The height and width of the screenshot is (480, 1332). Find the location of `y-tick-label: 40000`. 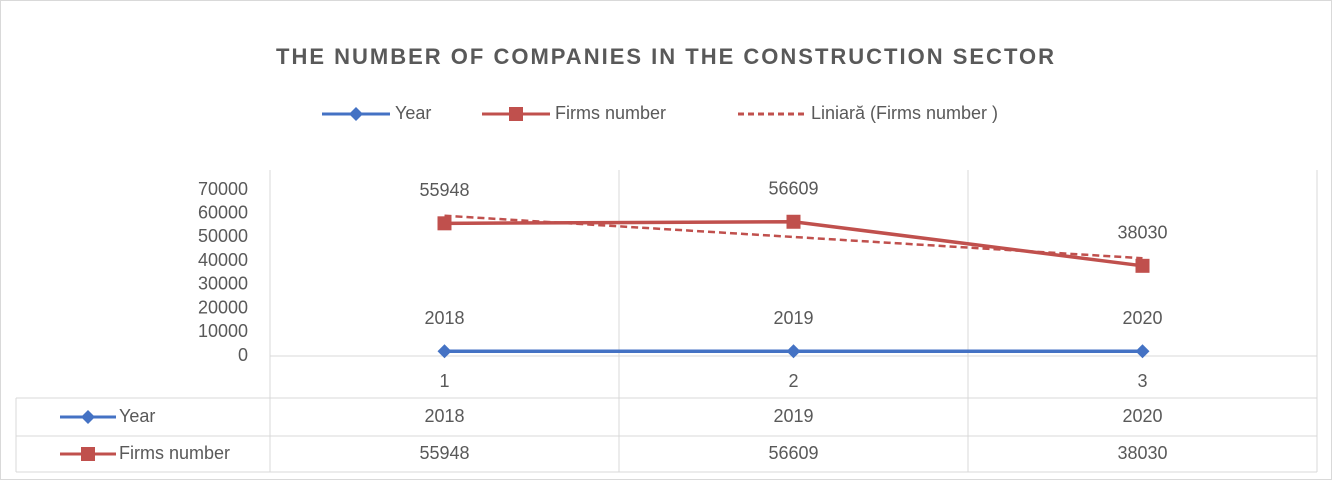

y-tick-label: 40000 is located at coordinates (223, 260).